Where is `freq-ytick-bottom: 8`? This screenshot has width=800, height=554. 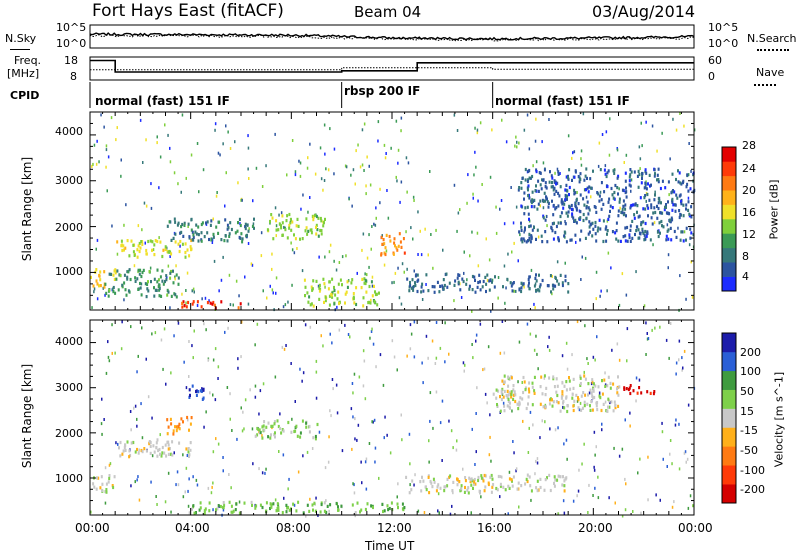
freq-ytick-bottom: 8 is located at coordinates (73, 76).